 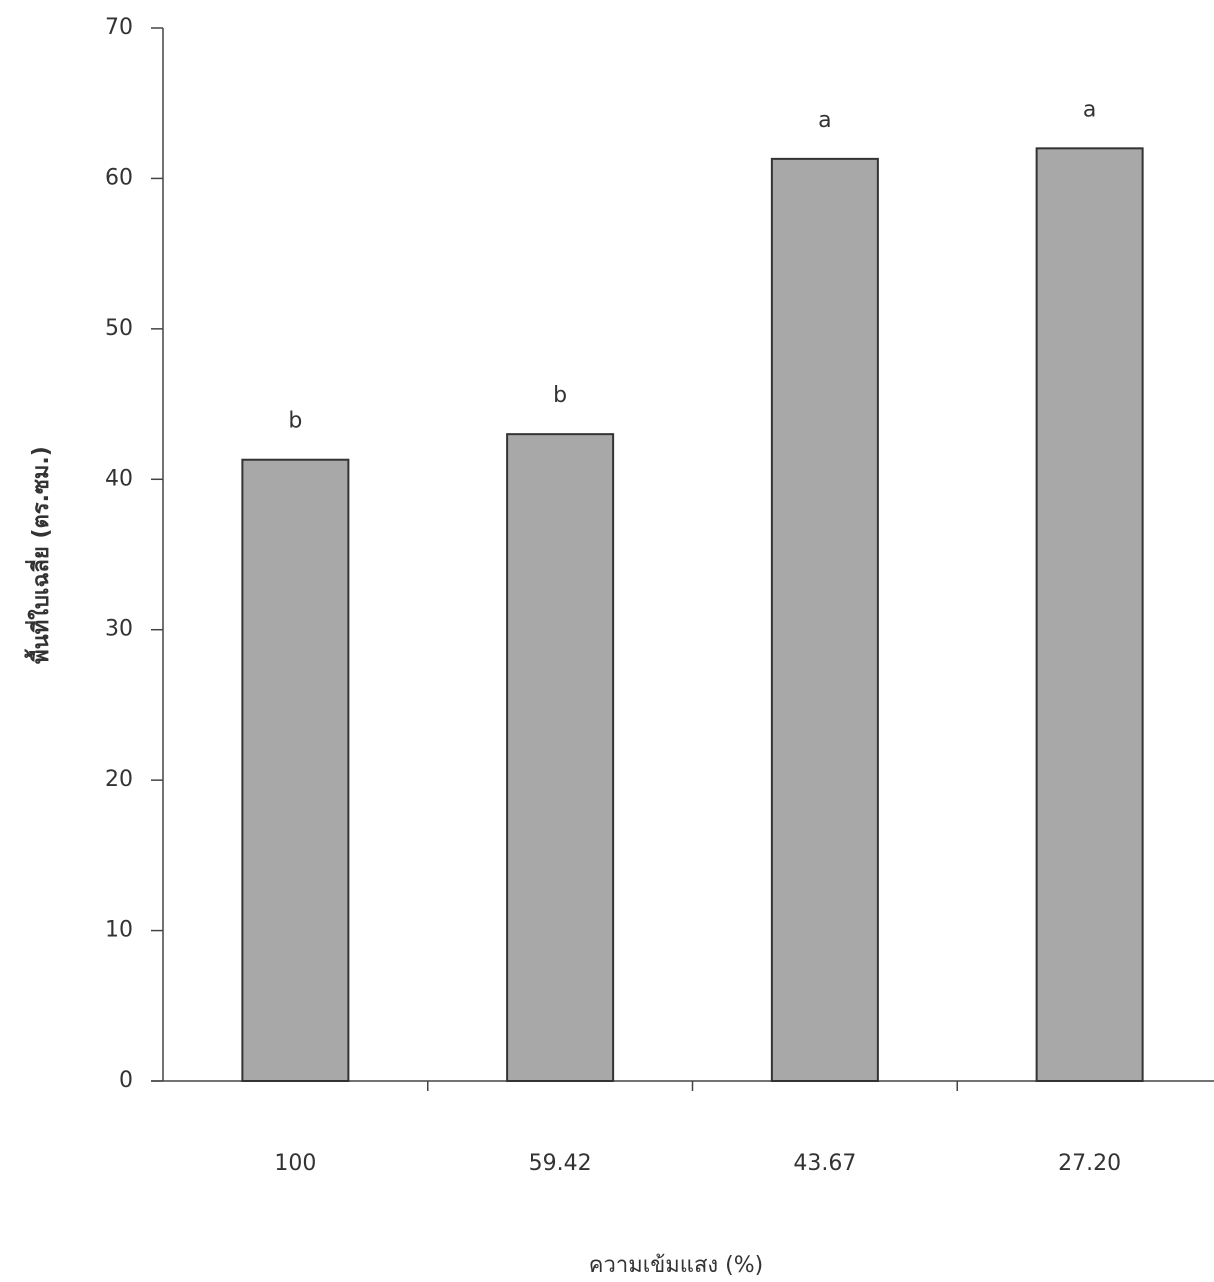 I want to click on x-tick-label: 100, so click(x=295, y=1163).